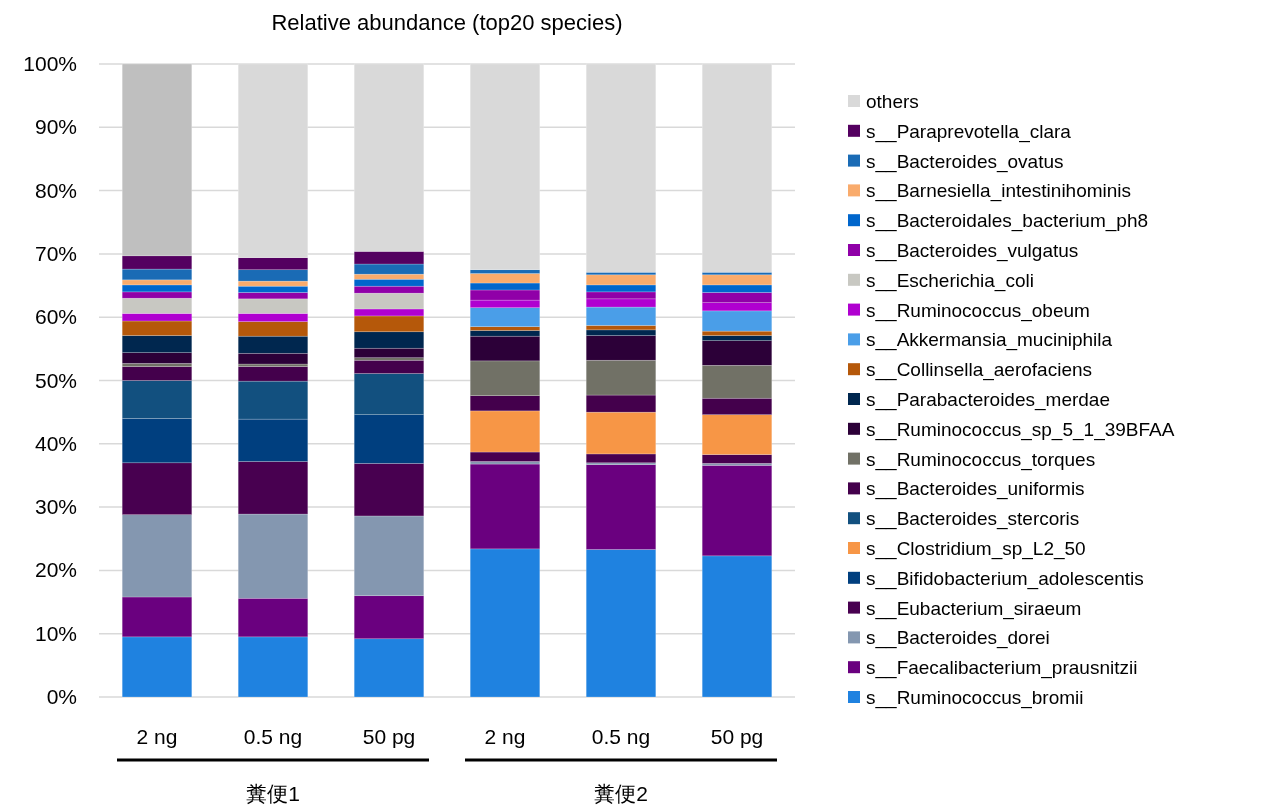  What do you see at coordinates (447, 22) in the screenshot?
I see `chart-title: Relative abundance (top20 species)` at bounding box center [447, 22].